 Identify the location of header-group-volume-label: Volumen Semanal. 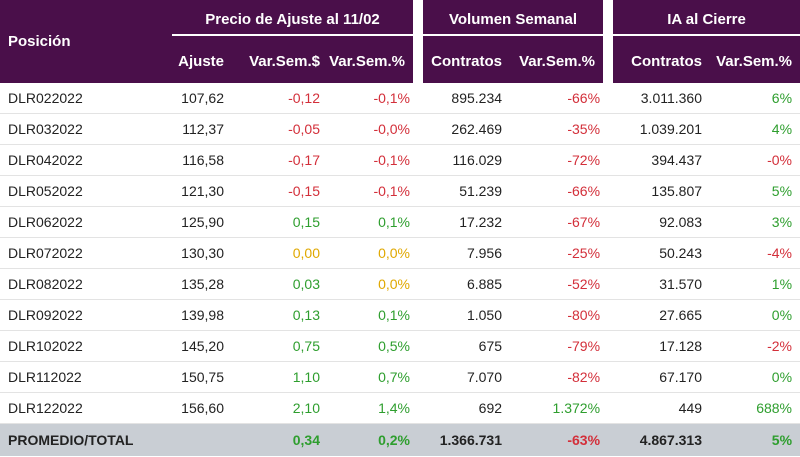
(513, 20).